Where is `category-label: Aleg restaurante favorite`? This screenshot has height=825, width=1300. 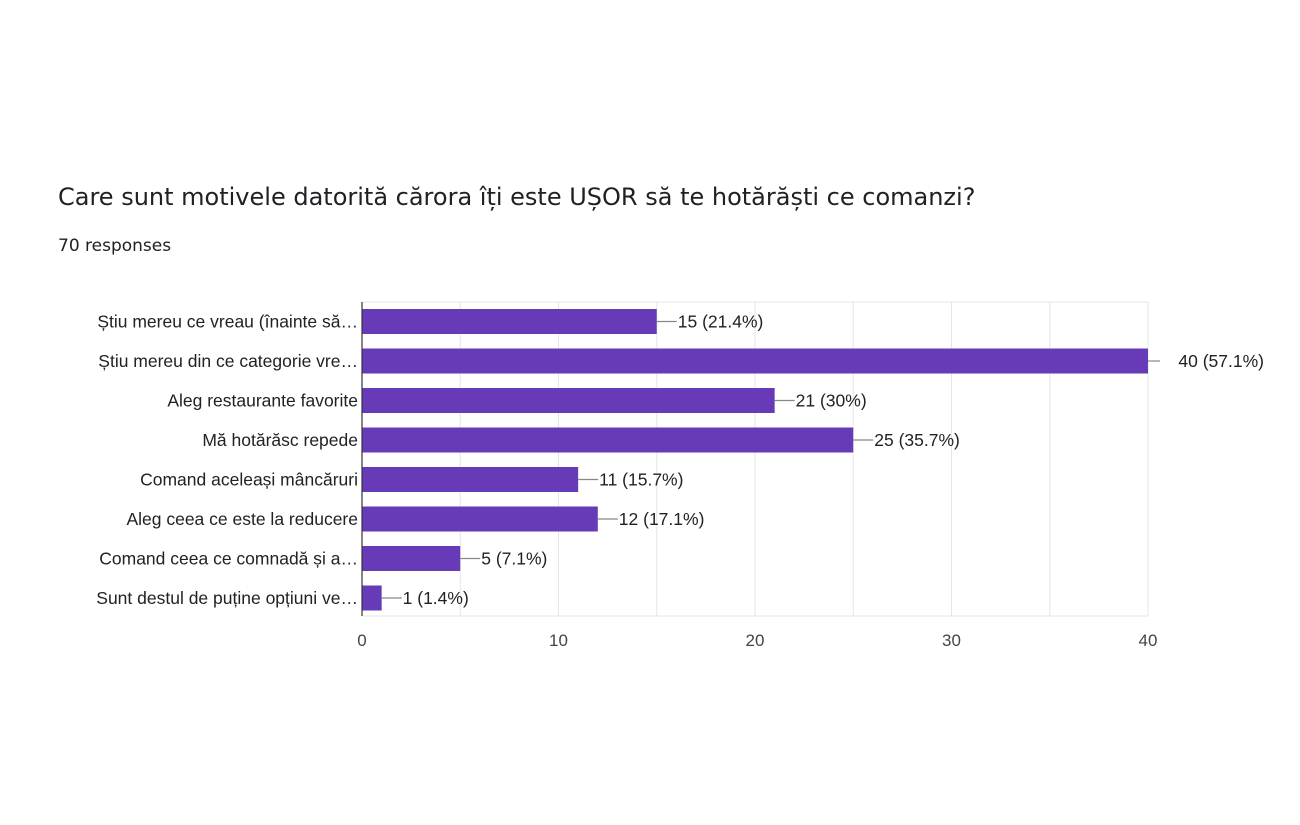 category-label: Aleg restaurante favorite is located at coordinates (262, 401).